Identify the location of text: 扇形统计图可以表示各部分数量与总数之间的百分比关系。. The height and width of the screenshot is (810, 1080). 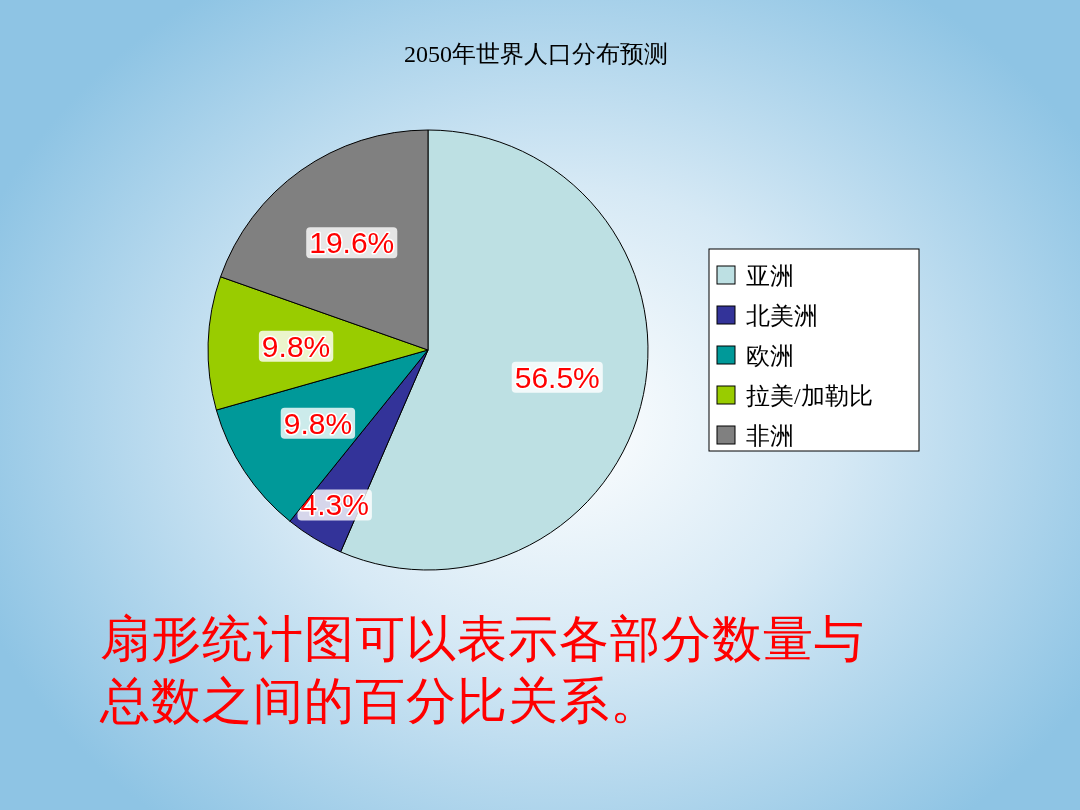
(483, 670).